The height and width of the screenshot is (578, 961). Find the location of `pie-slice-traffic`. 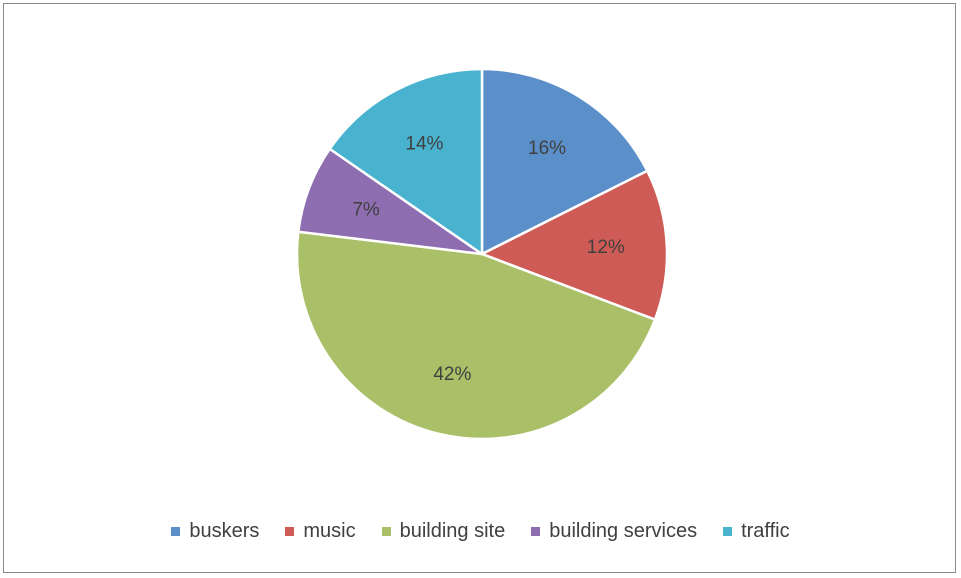

pie-slice-traffic is located at coordinates (406, 161).